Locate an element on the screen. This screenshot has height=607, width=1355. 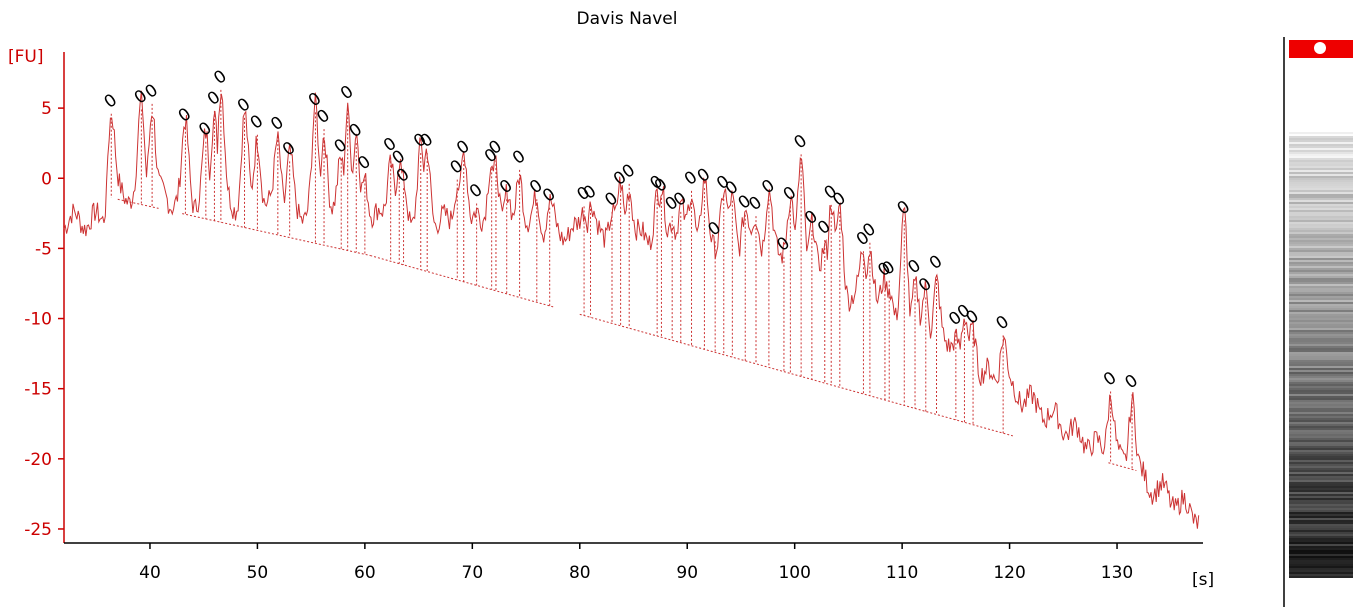
y-tick-label: 0 is located at coordinates (46, 179).